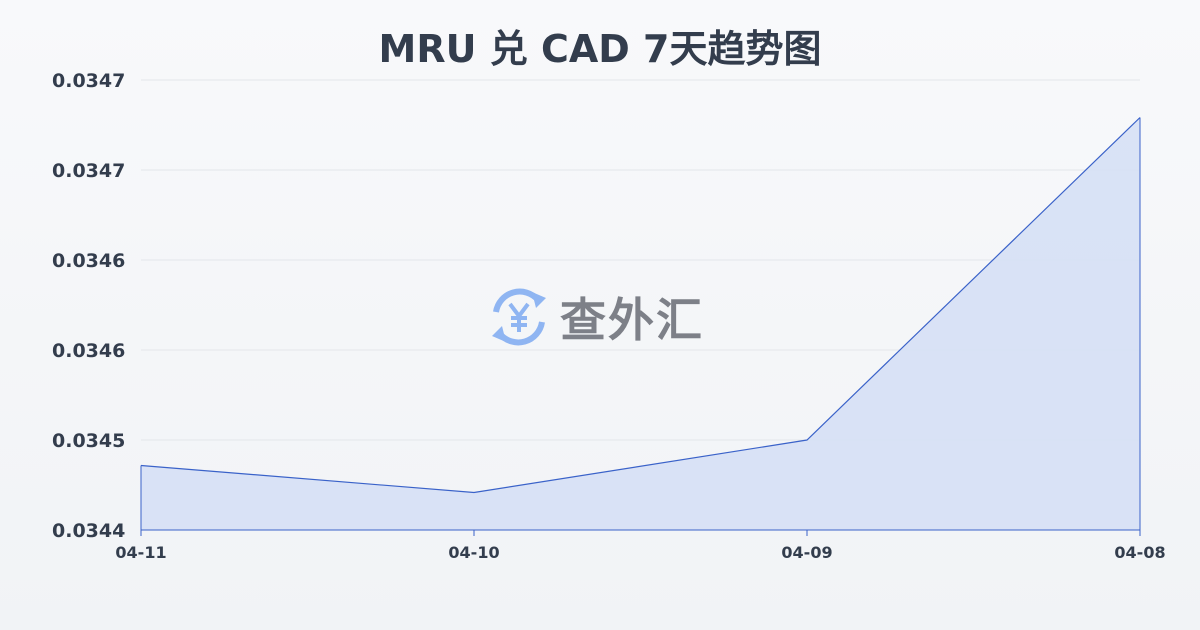  I want to click on watermark-text: 查外汇, so click(632, 320).